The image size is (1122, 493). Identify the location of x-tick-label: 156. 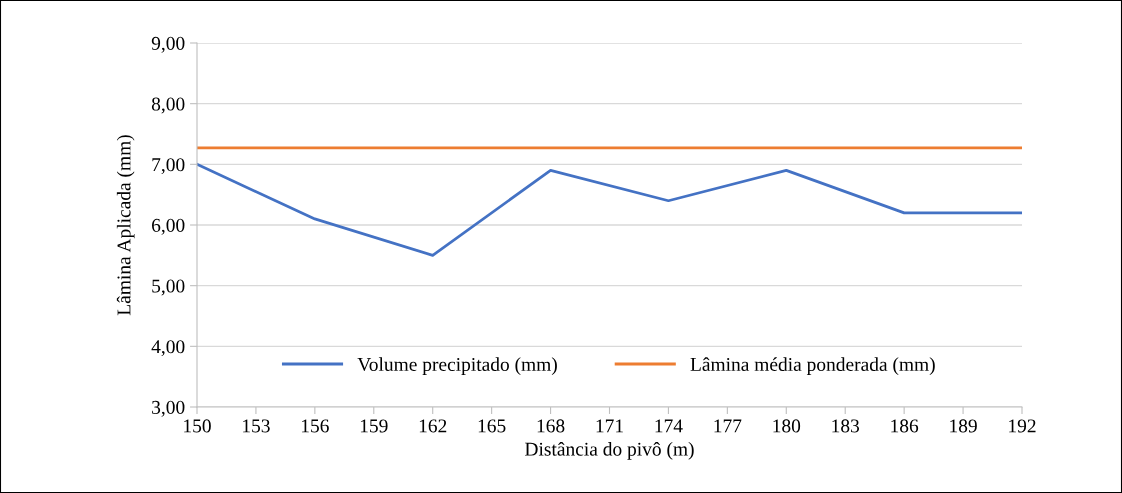
(315, 426).